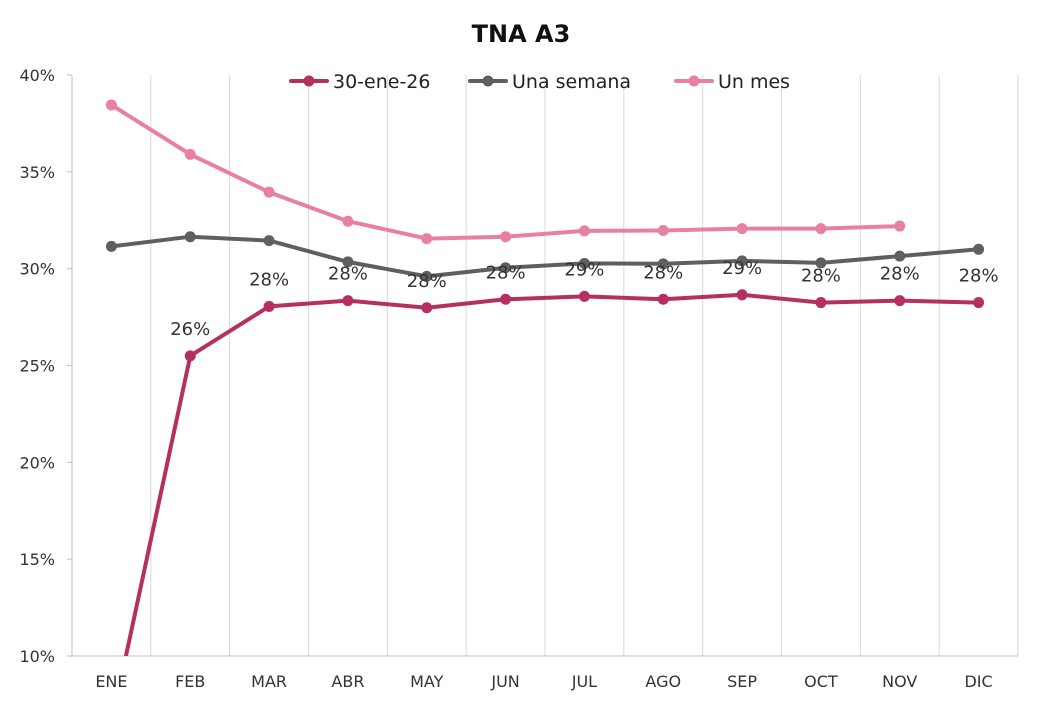 The height and width of the screenshot is (704, 1042). What do you see at coordinates (584, 681) in the screenshot?
I see `x-tick-label: JUL` at bounding box center [584, 681].